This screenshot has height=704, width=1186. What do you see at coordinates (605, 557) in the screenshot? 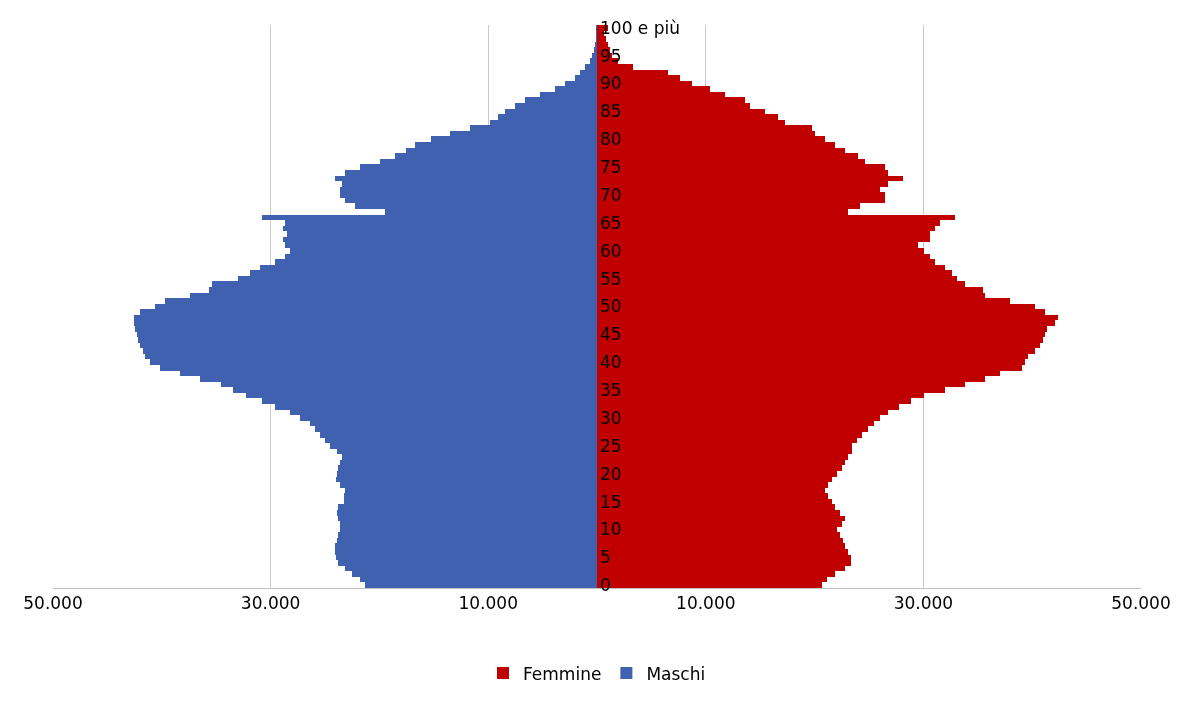
I see `y-tick-label: 5` at bounding box center [605, 557].